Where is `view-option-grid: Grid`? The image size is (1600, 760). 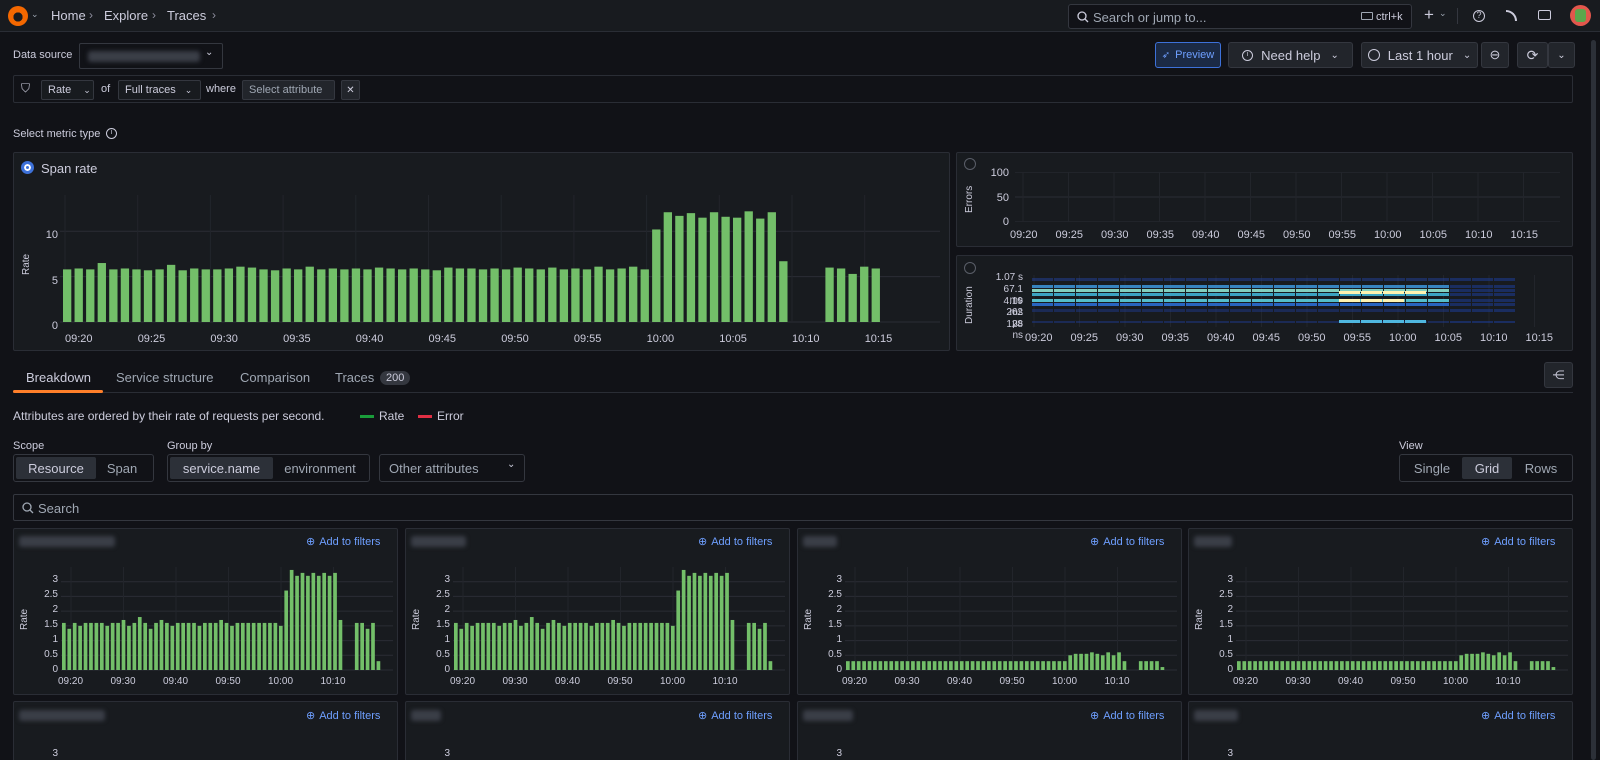
view-option-grid: Grid is located at coordinates (1487, 468).